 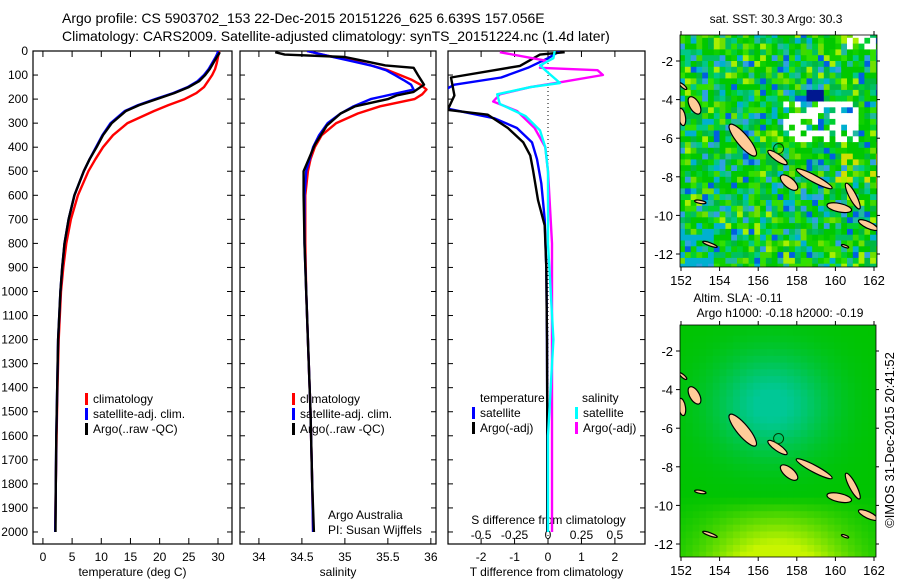 What do you see at coordinates (18, 123) in the screenshot?
I see `y-tick-label: 300` at bounding box center [18, 123].